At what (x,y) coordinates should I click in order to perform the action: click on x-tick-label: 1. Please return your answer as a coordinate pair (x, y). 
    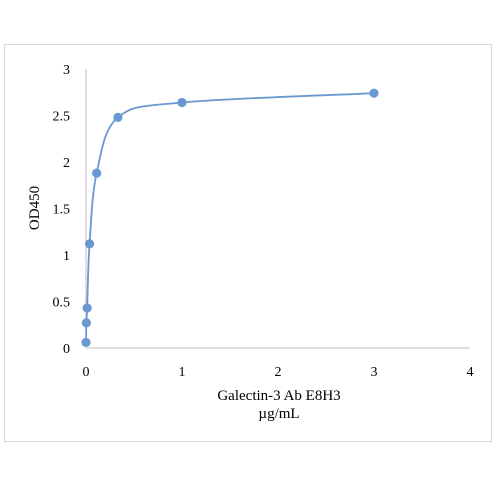
    Looking at the image, I should click on (182, 372).